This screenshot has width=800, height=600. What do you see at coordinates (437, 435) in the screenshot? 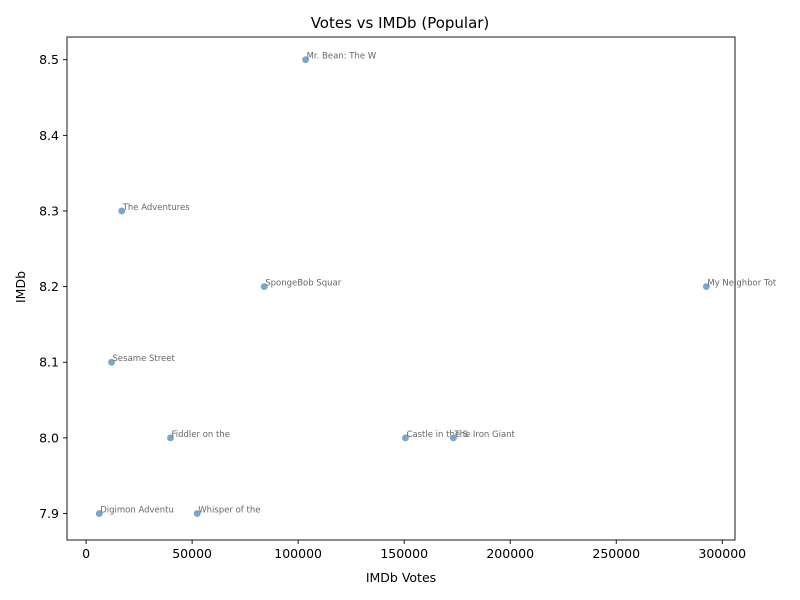
I see `data-point-label: Castle in the S` at bounding box center [437, 435].